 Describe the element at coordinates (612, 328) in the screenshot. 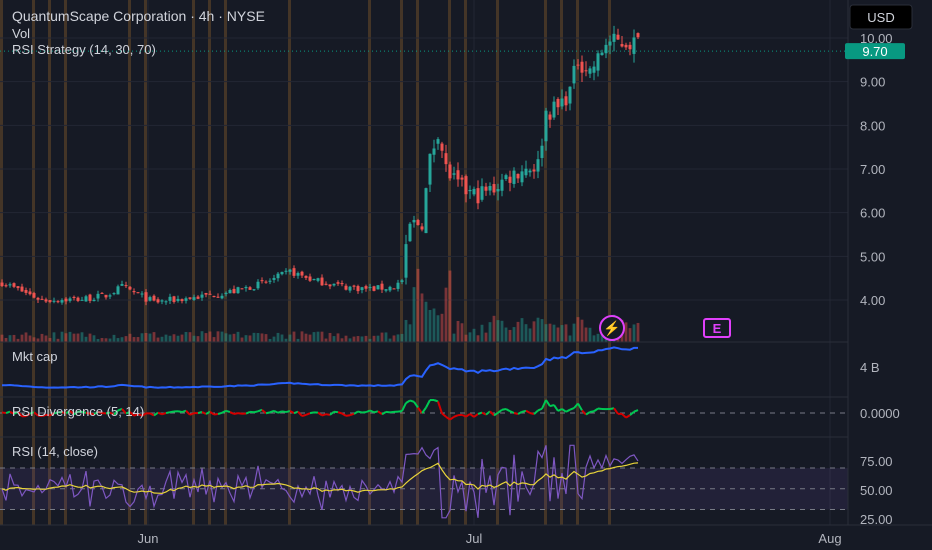

I see `dividend-event-marker: ⚡` at that location.